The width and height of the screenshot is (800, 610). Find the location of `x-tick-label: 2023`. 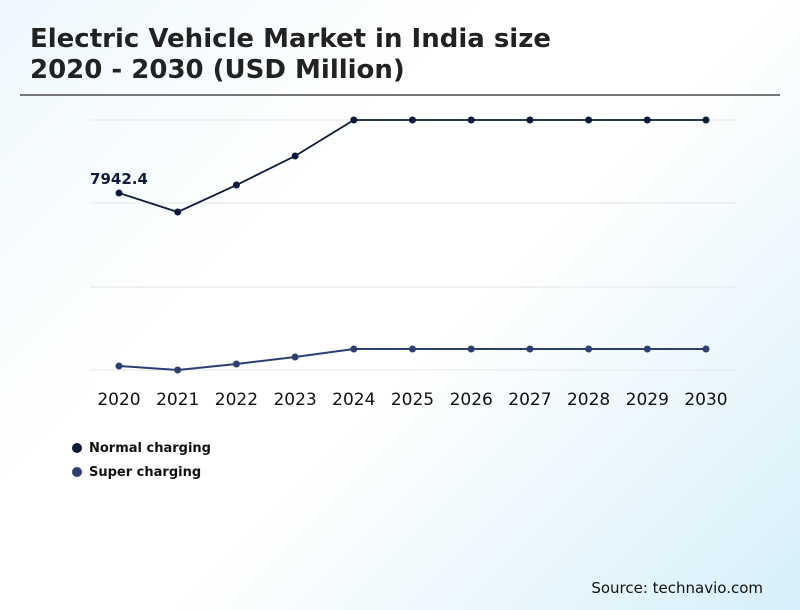

x-tick-label: 2023 is located at coordinates (294, 400).